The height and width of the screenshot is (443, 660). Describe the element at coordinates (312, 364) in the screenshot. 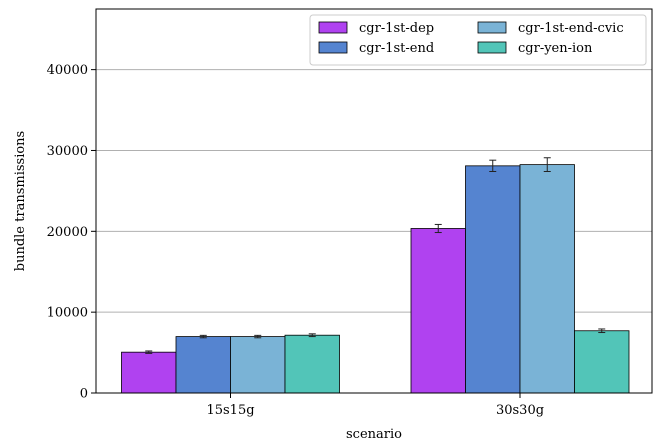

I see `bar-cgr-yen-ion-15s15g` at that location.